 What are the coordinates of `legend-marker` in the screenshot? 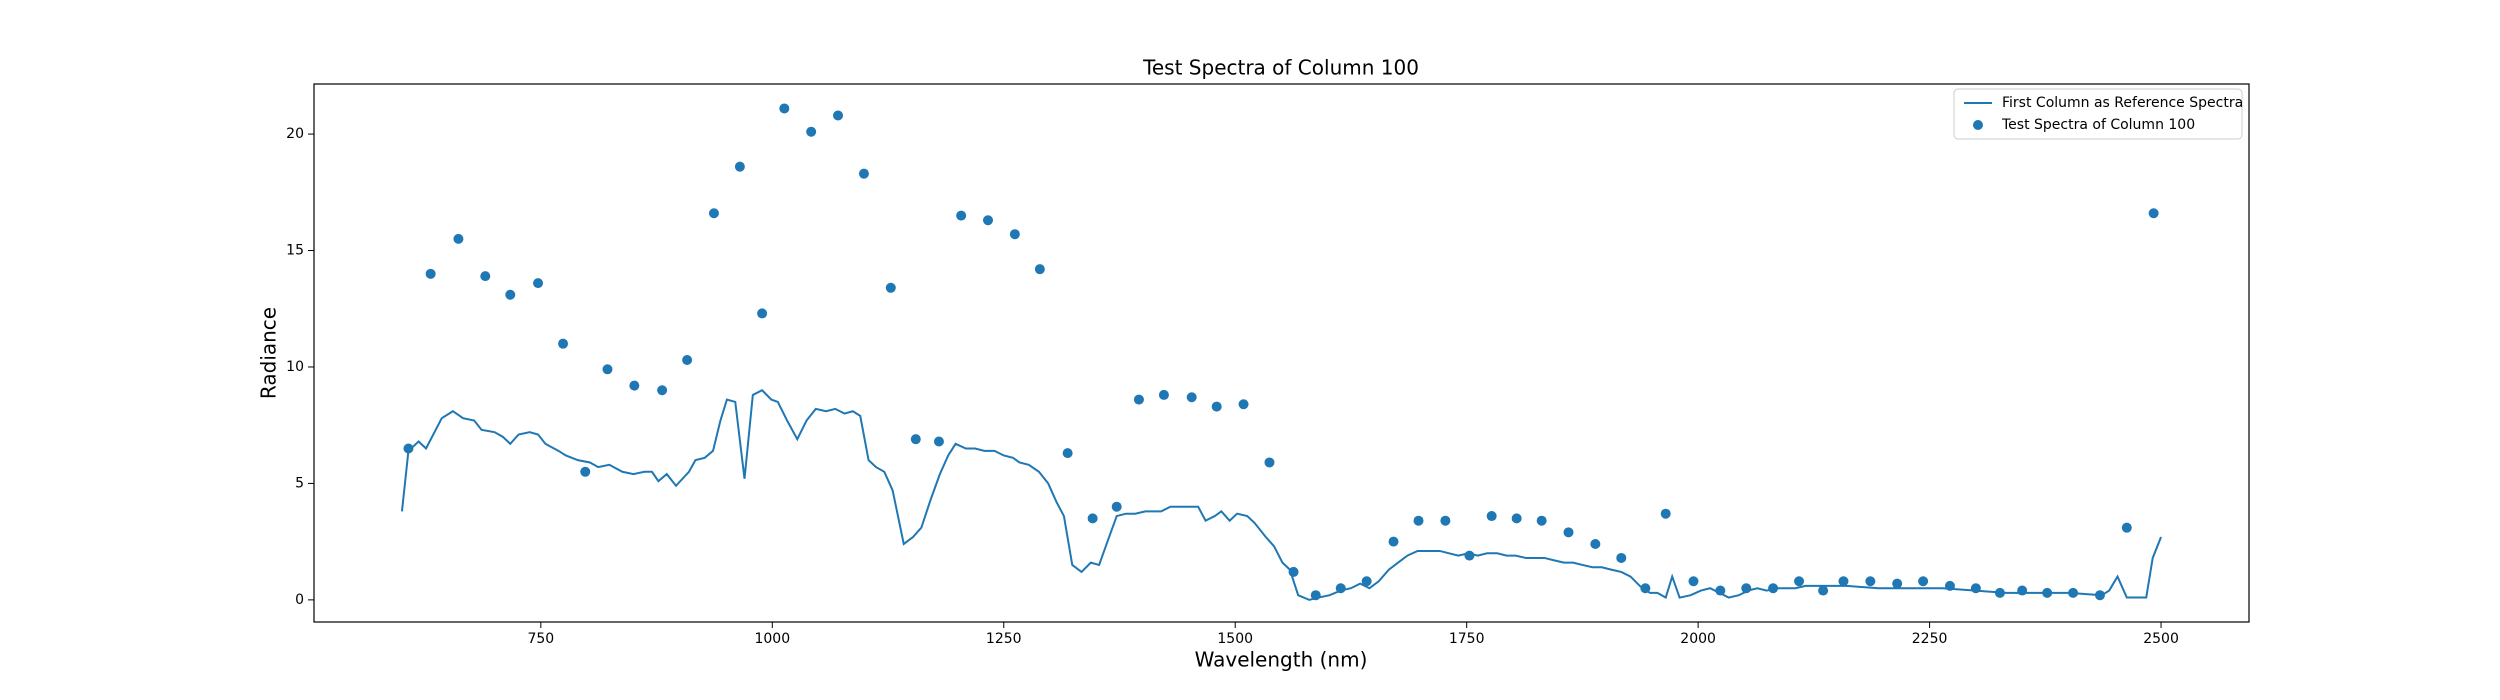 It's located at (1978, 125).